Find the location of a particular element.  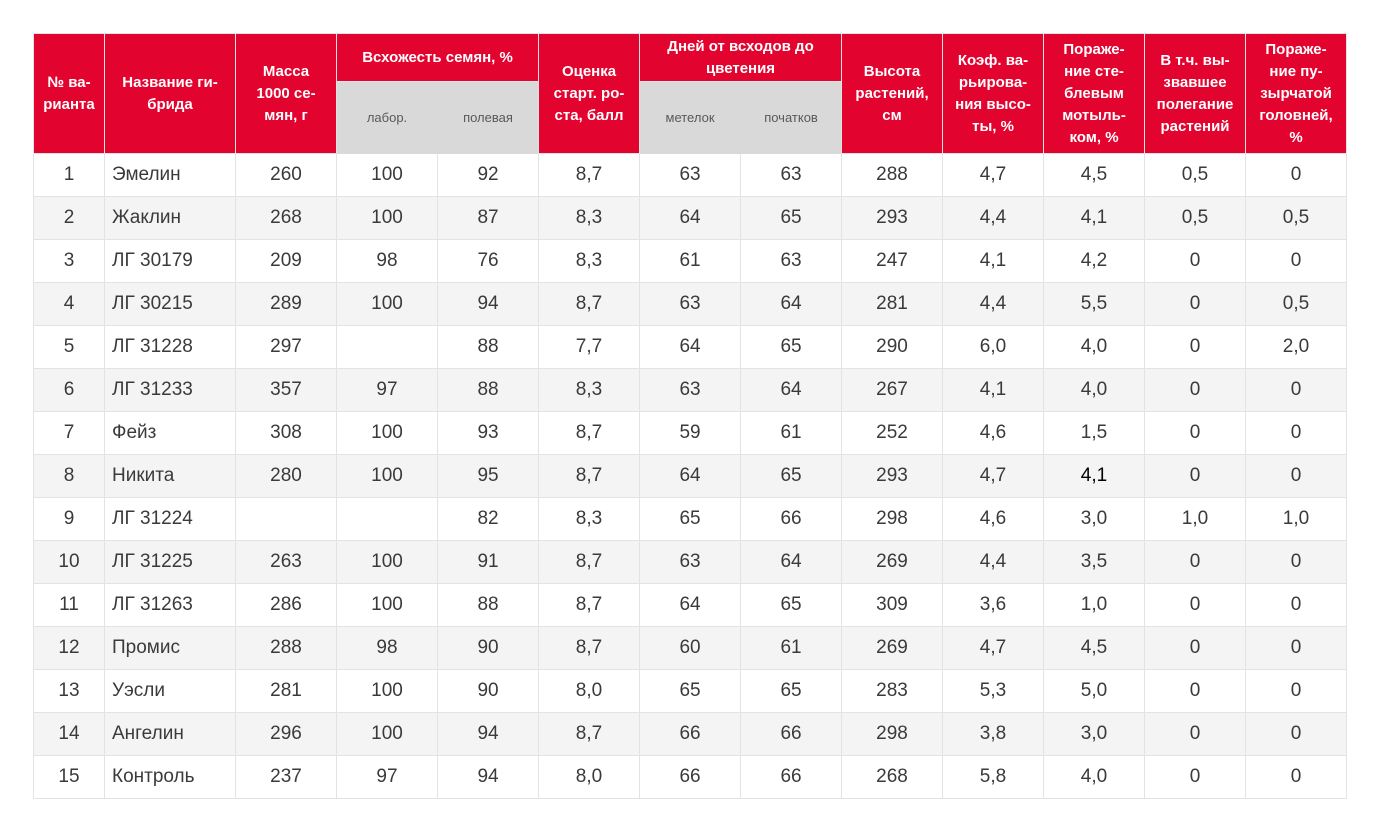

cell-lodging: 0,5 is located at coordinates (1195, 175).